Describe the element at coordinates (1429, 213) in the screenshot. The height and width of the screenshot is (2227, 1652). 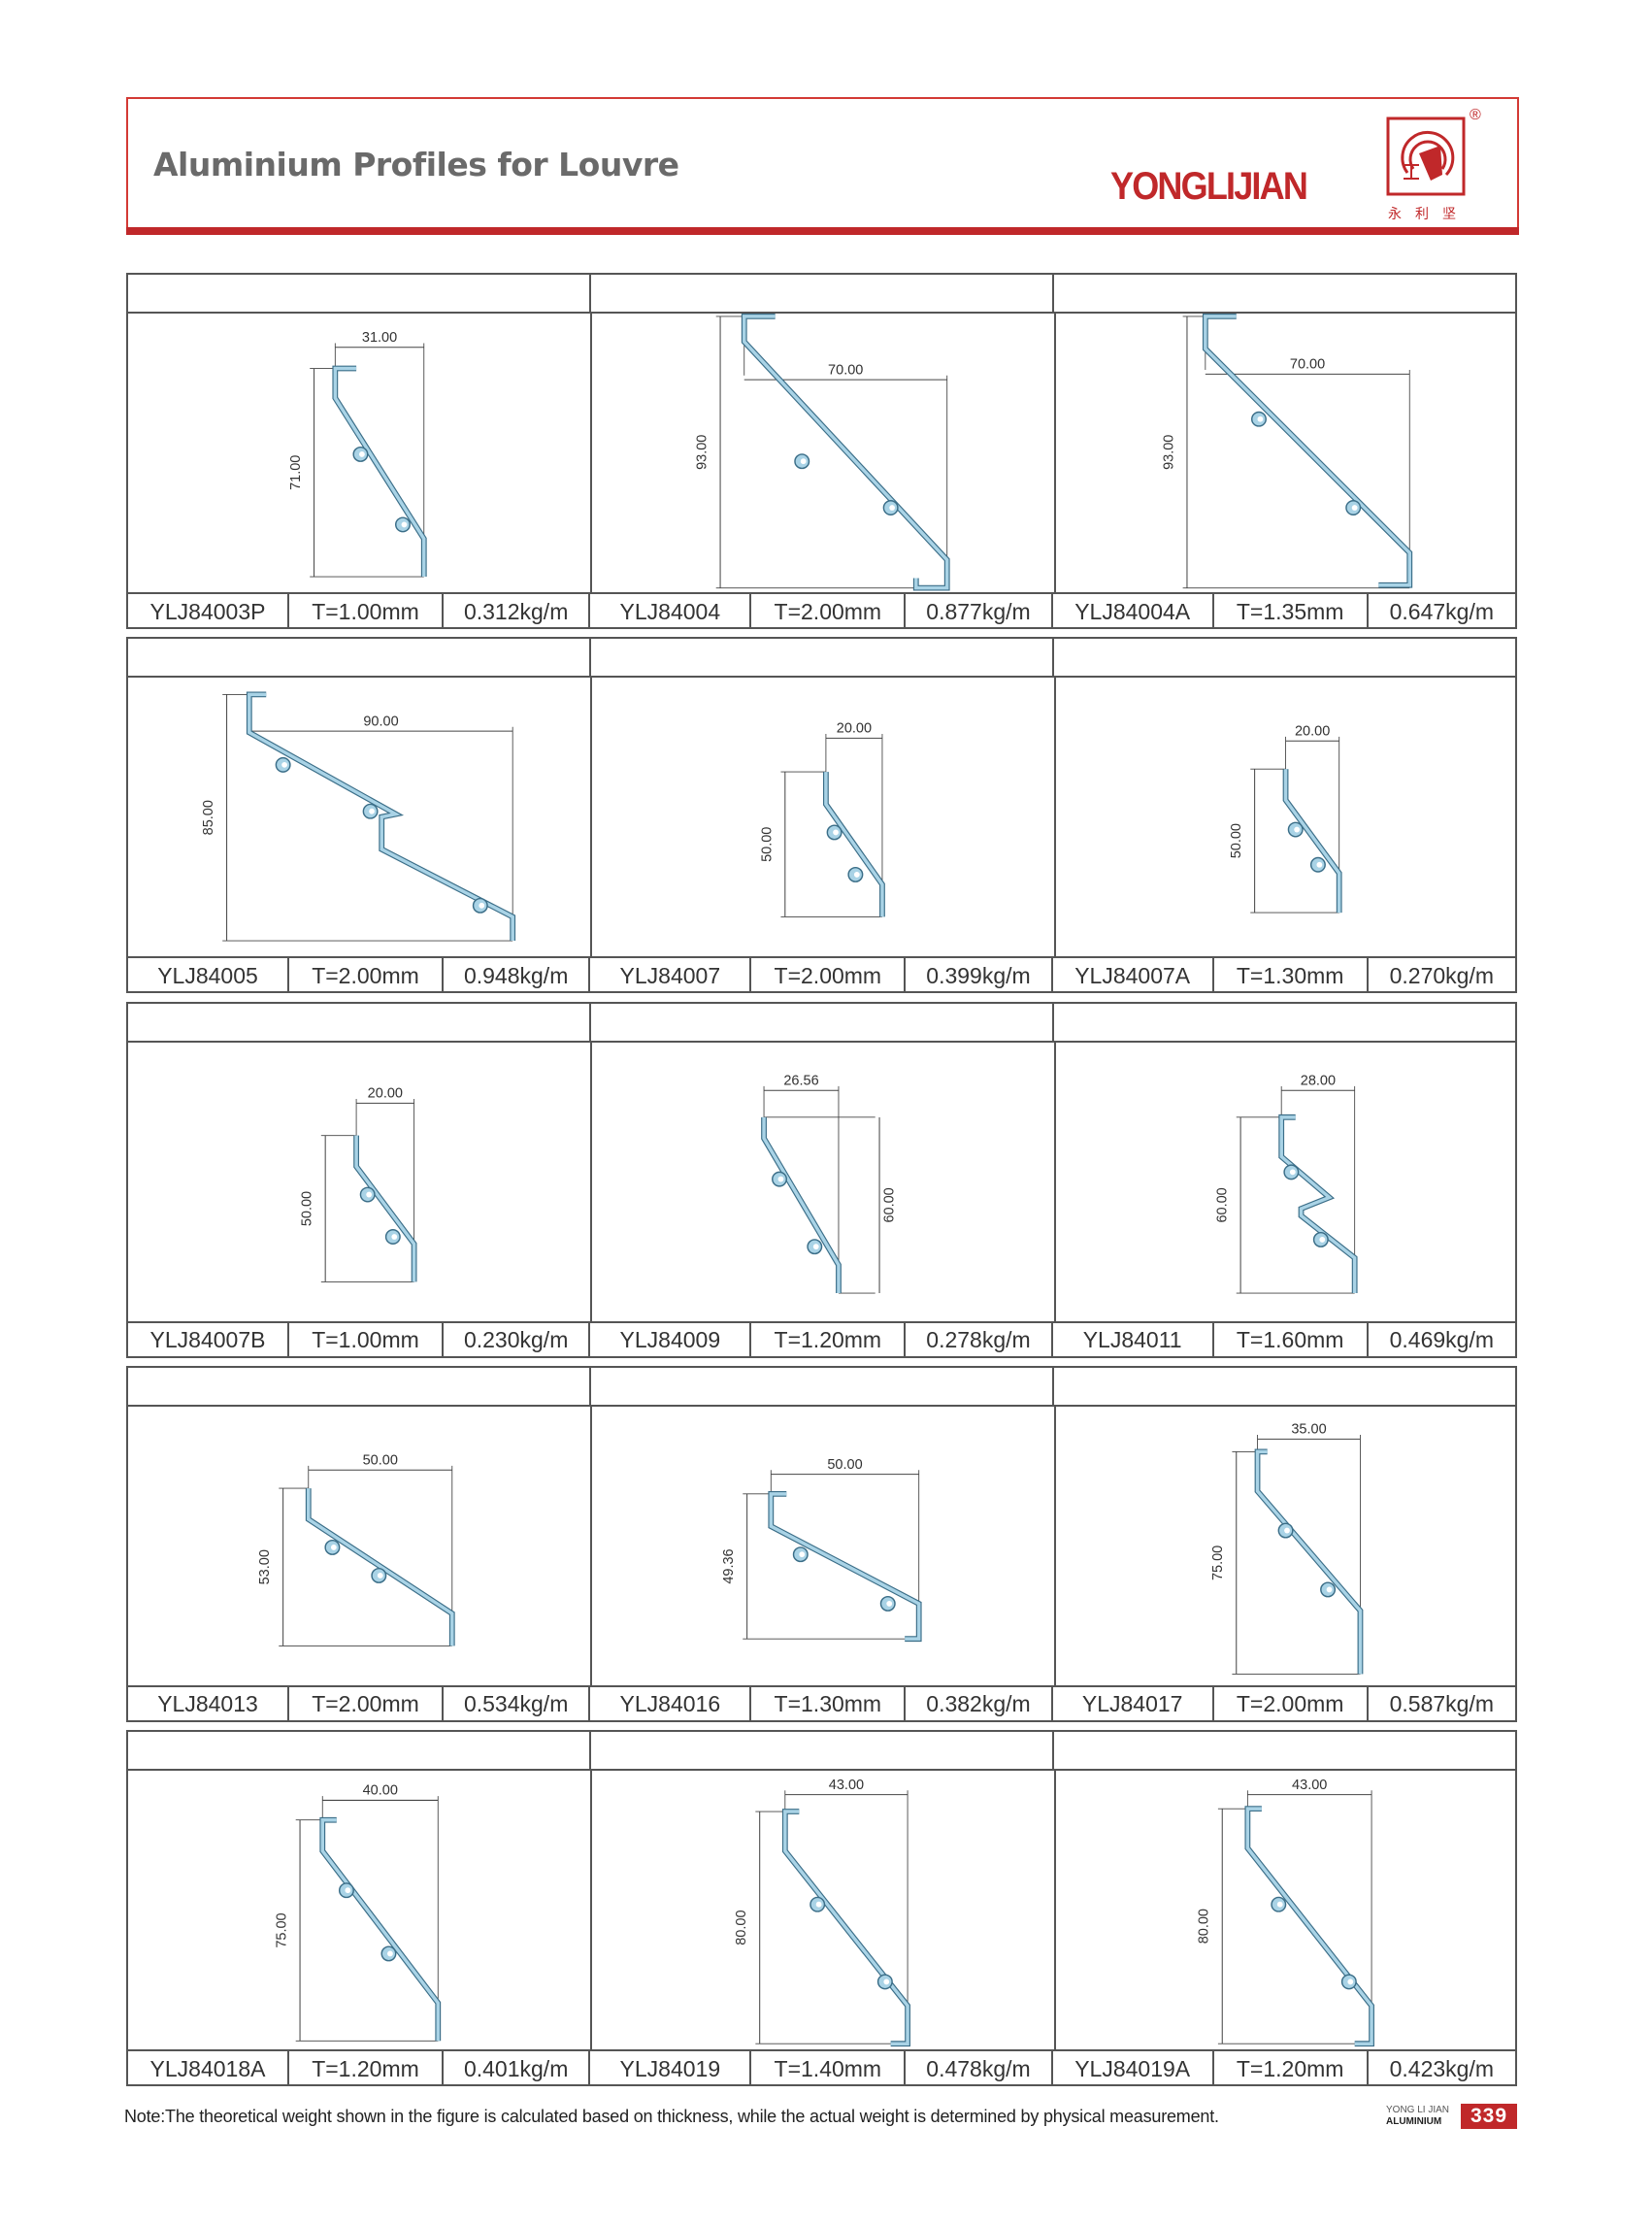
I see `brand-name-chinese: 永利坚` at that location.